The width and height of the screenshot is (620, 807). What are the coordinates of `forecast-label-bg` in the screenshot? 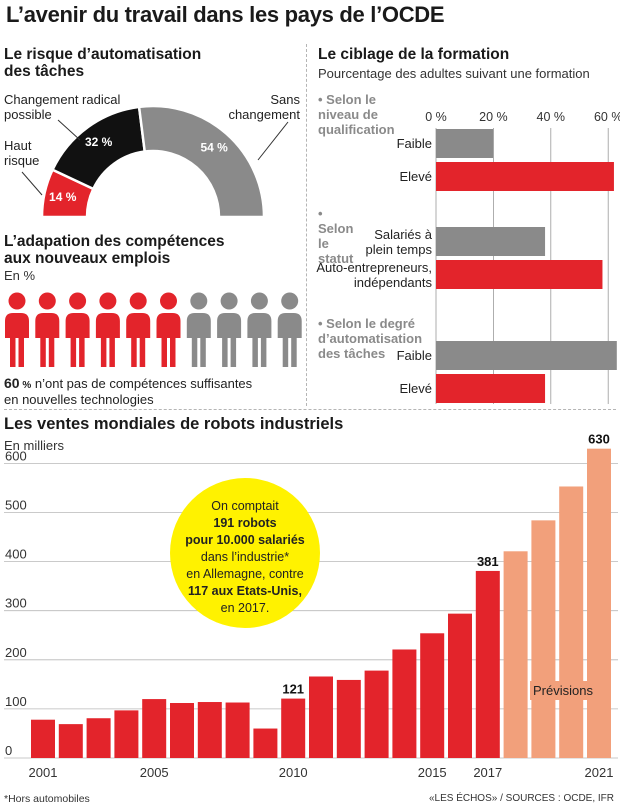 It's located at (563, 690).